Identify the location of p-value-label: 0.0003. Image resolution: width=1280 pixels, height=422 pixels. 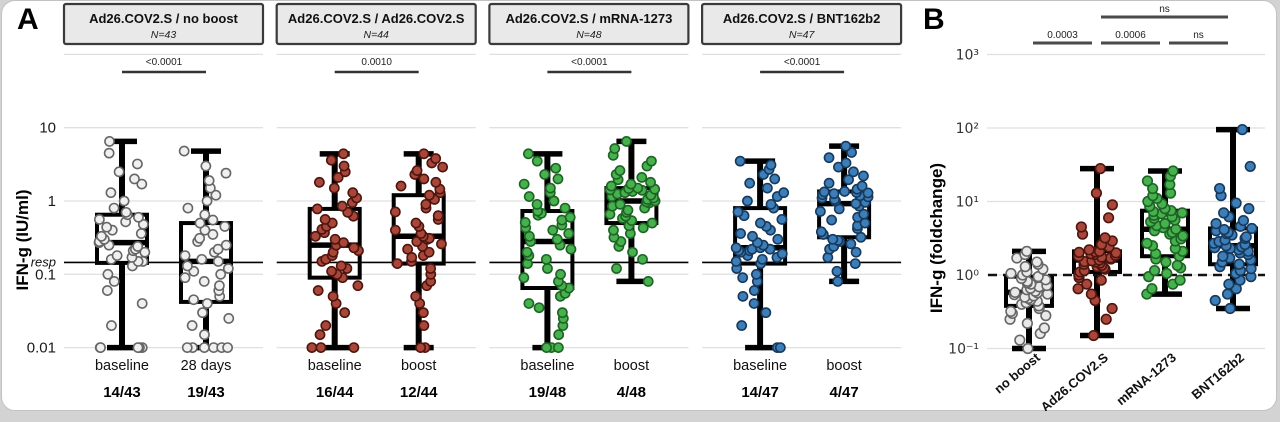
(1062, 35).